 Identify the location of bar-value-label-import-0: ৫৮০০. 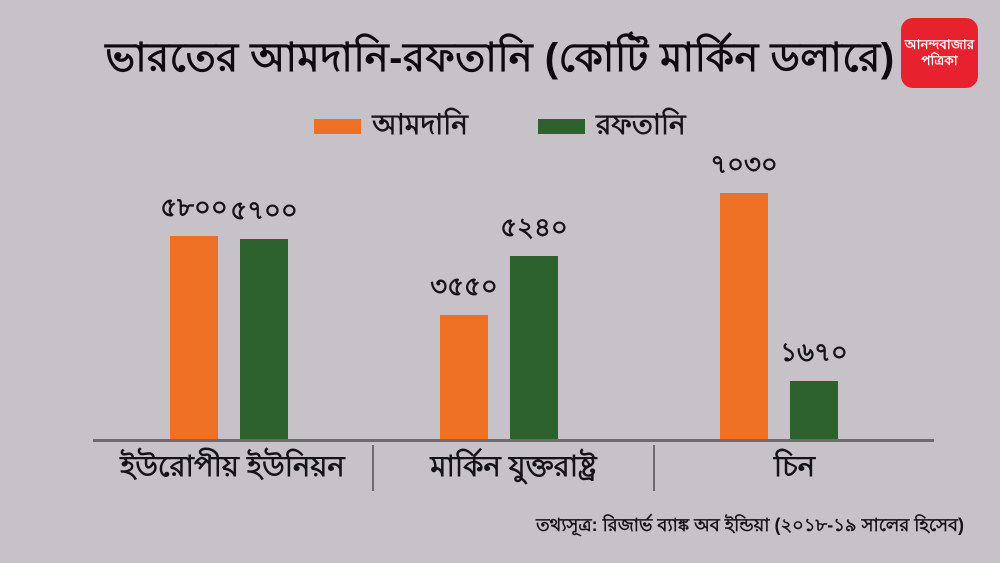
(194, 207).